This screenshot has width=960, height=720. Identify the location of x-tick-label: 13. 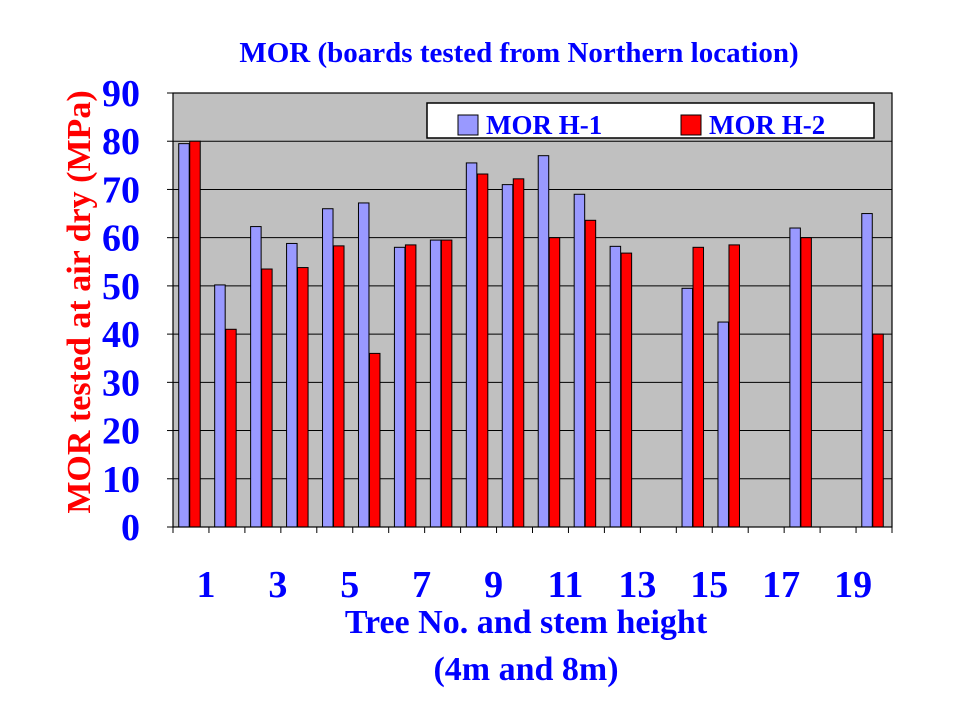
(637, 585).